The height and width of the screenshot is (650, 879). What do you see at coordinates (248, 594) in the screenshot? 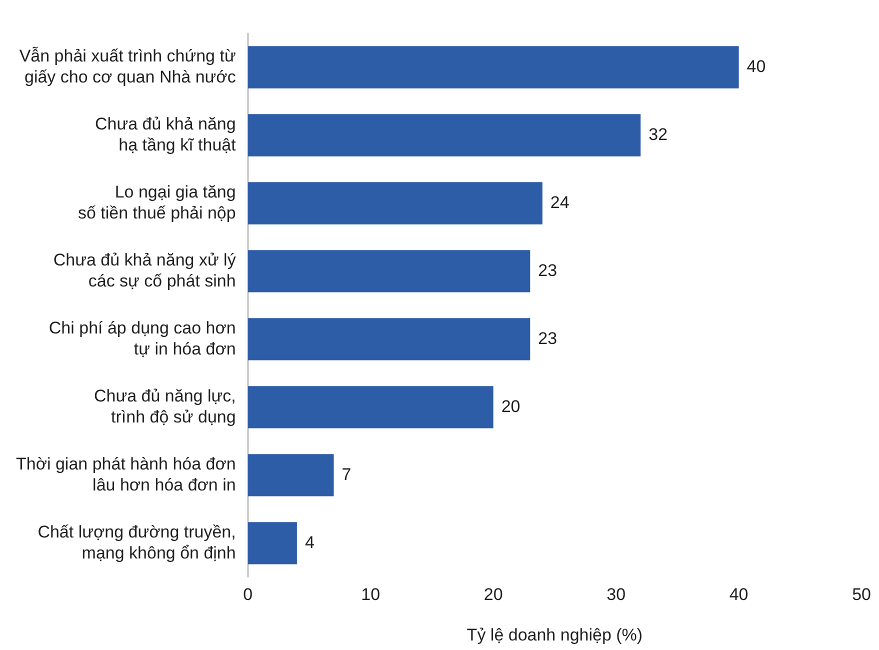
I see `x-tick-label: 0` at bounding box center [248, 594].